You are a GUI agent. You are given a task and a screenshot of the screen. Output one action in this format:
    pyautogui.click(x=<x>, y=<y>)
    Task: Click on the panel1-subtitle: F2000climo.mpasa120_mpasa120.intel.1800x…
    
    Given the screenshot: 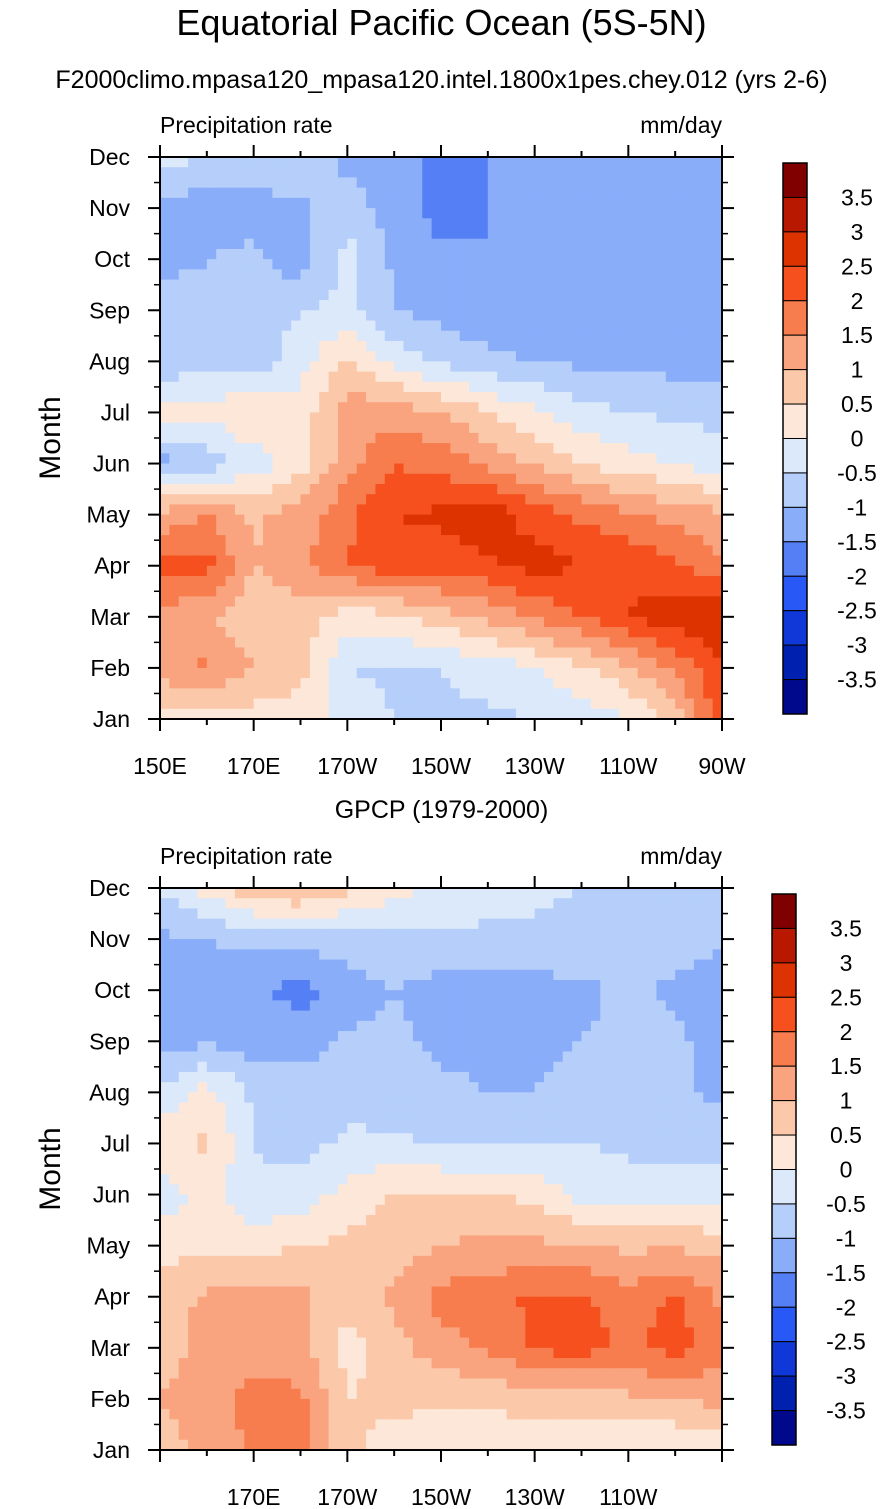 What is the action you would take?
    pyautogui.click(x=441, y=80)
    